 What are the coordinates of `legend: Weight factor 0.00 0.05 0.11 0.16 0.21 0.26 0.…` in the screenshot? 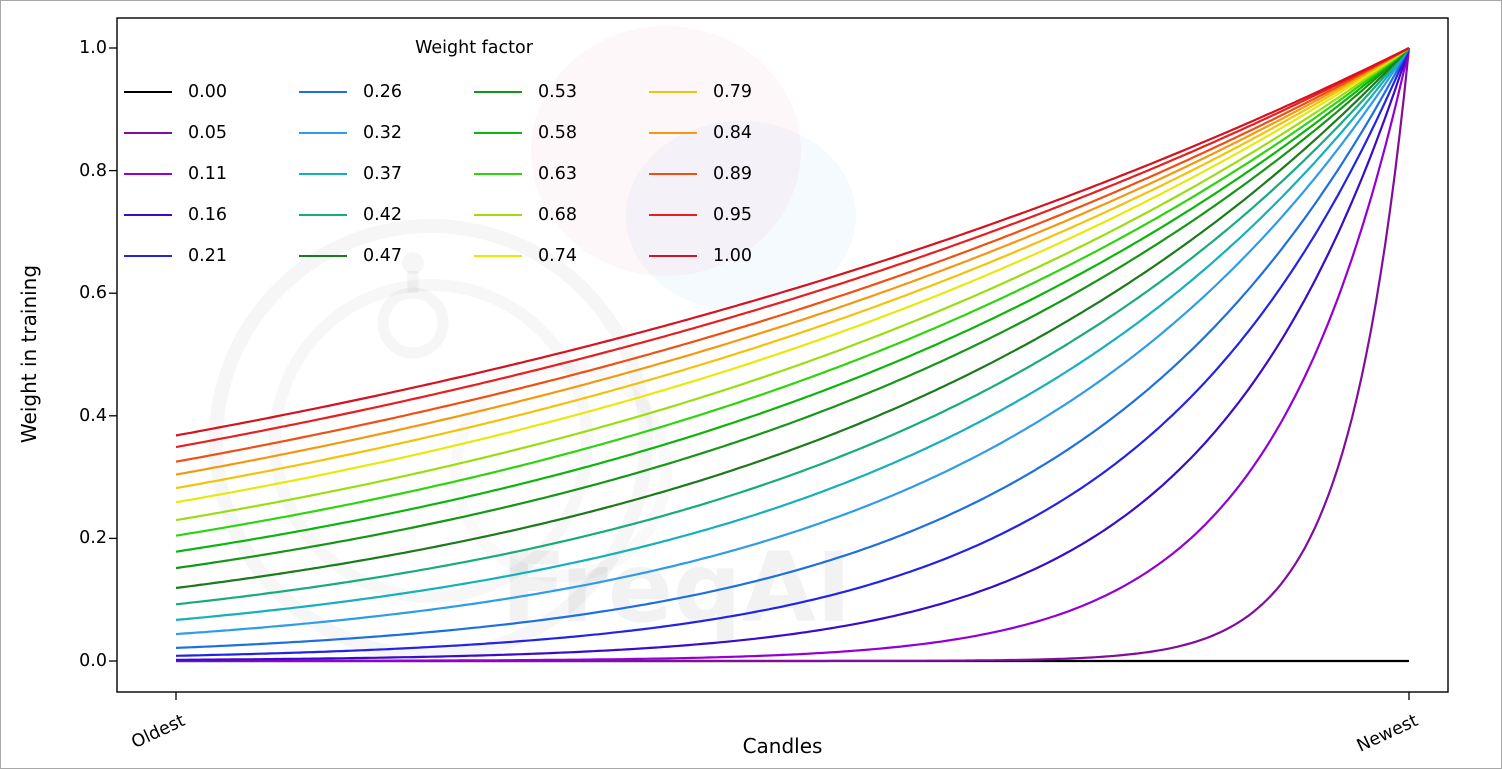 It's located at (474, 153).